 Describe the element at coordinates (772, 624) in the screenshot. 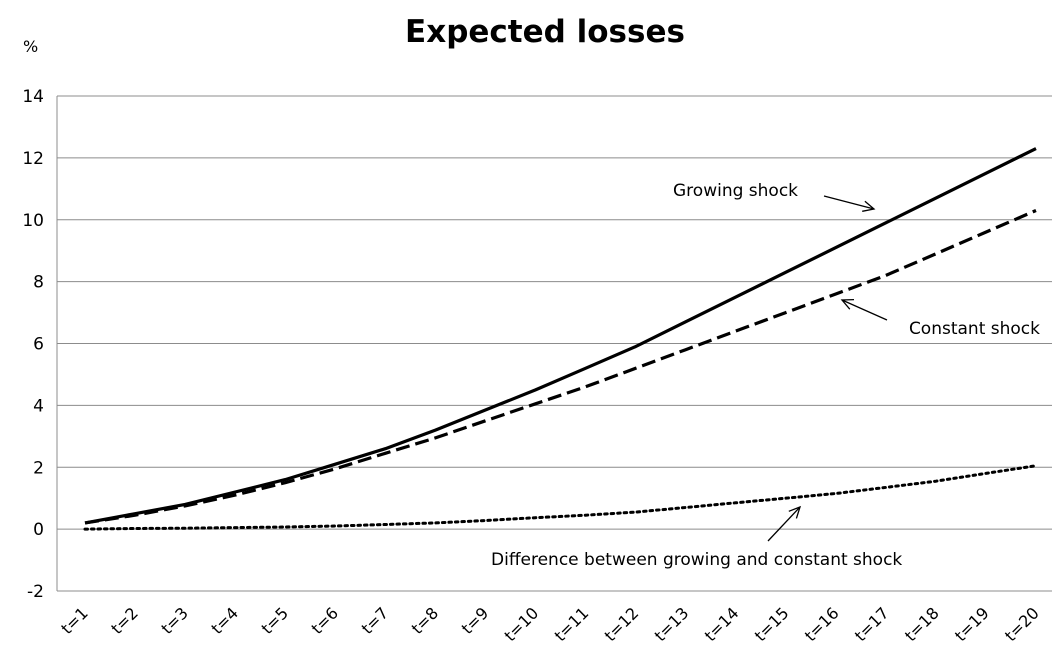

I see `x-tick-label: t=15` at that location.